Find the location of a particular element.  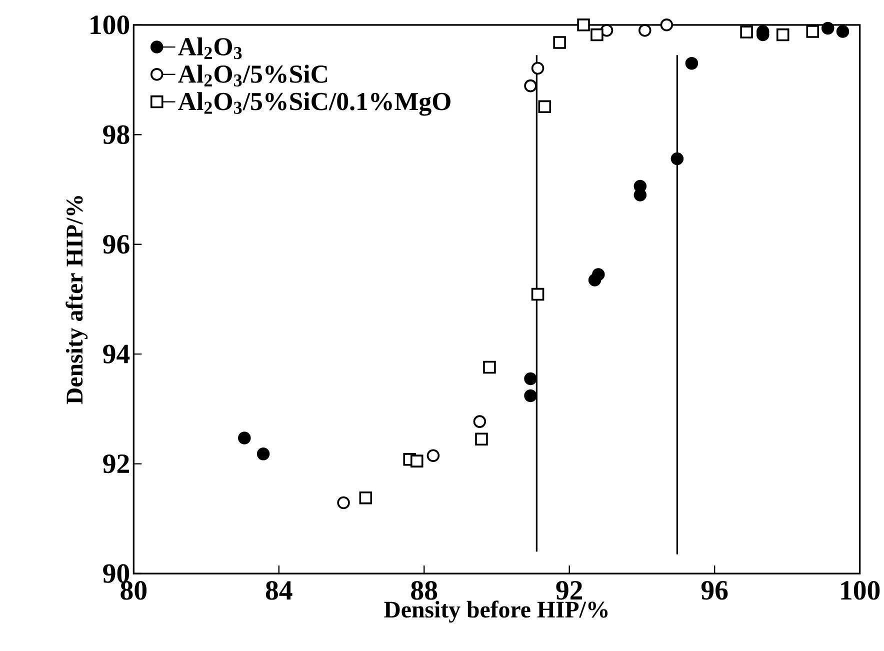

y-tick-label: 92 is located at coordinates (116, 463).